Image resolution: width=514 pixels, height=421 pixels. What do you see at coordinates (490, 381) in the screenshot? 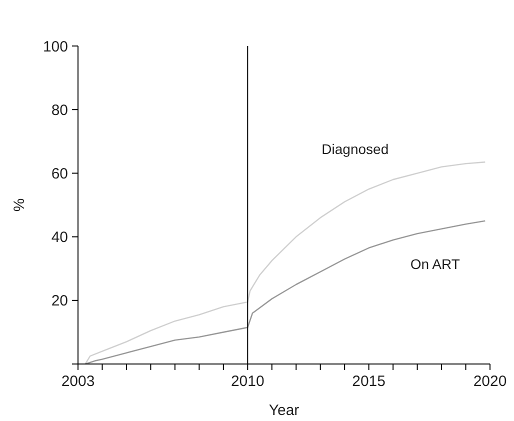
I see `x-tick-label: 2020` at bounding box center [490, 381].